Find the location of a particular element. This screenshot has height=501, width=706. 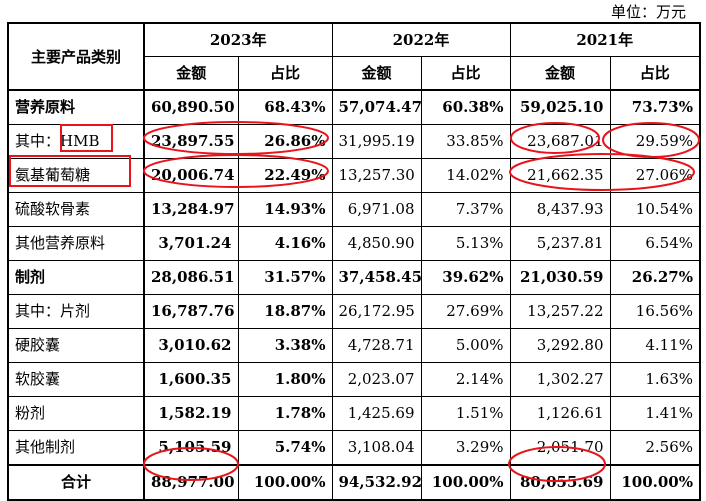

cell-ratio-2023: 22.49% is located at coordinates (285, 175).